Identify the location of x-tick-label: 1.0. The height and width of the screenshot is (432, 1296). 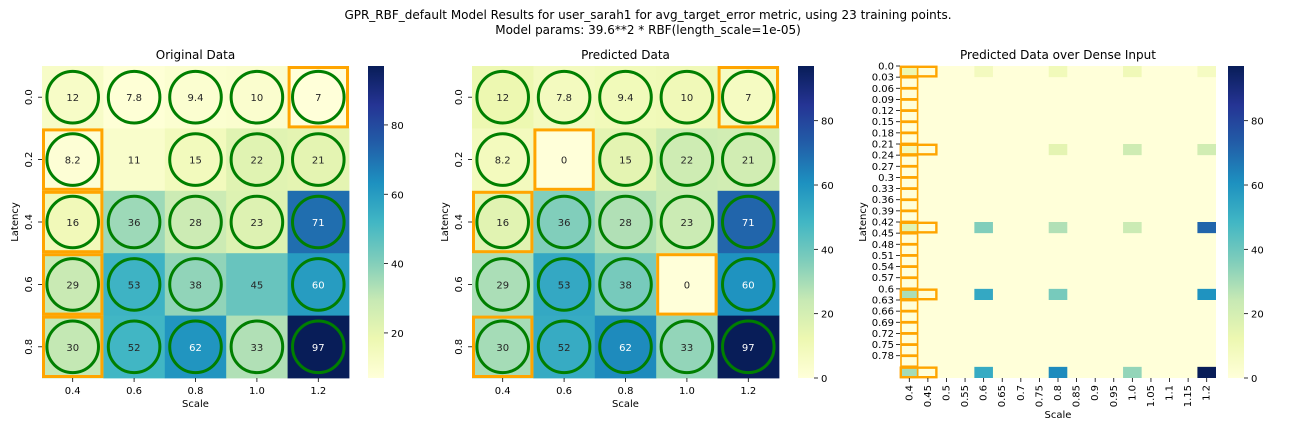
(687, 391).